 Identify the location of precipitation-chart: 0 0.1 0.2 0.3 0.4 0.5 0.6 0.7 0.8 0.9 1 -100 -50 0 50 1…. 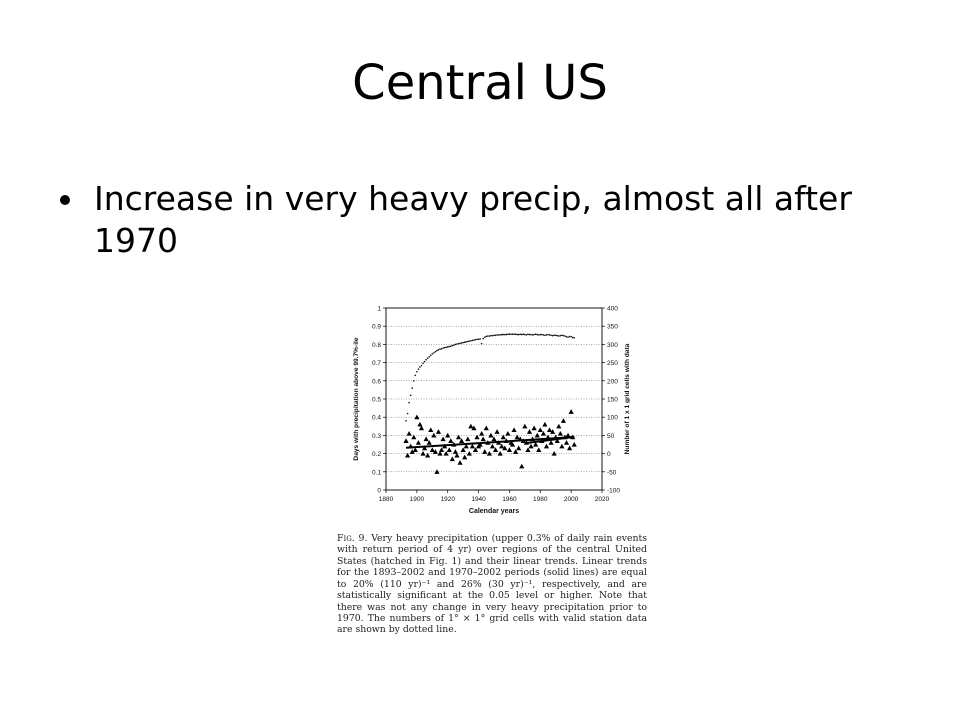
(491, 411).